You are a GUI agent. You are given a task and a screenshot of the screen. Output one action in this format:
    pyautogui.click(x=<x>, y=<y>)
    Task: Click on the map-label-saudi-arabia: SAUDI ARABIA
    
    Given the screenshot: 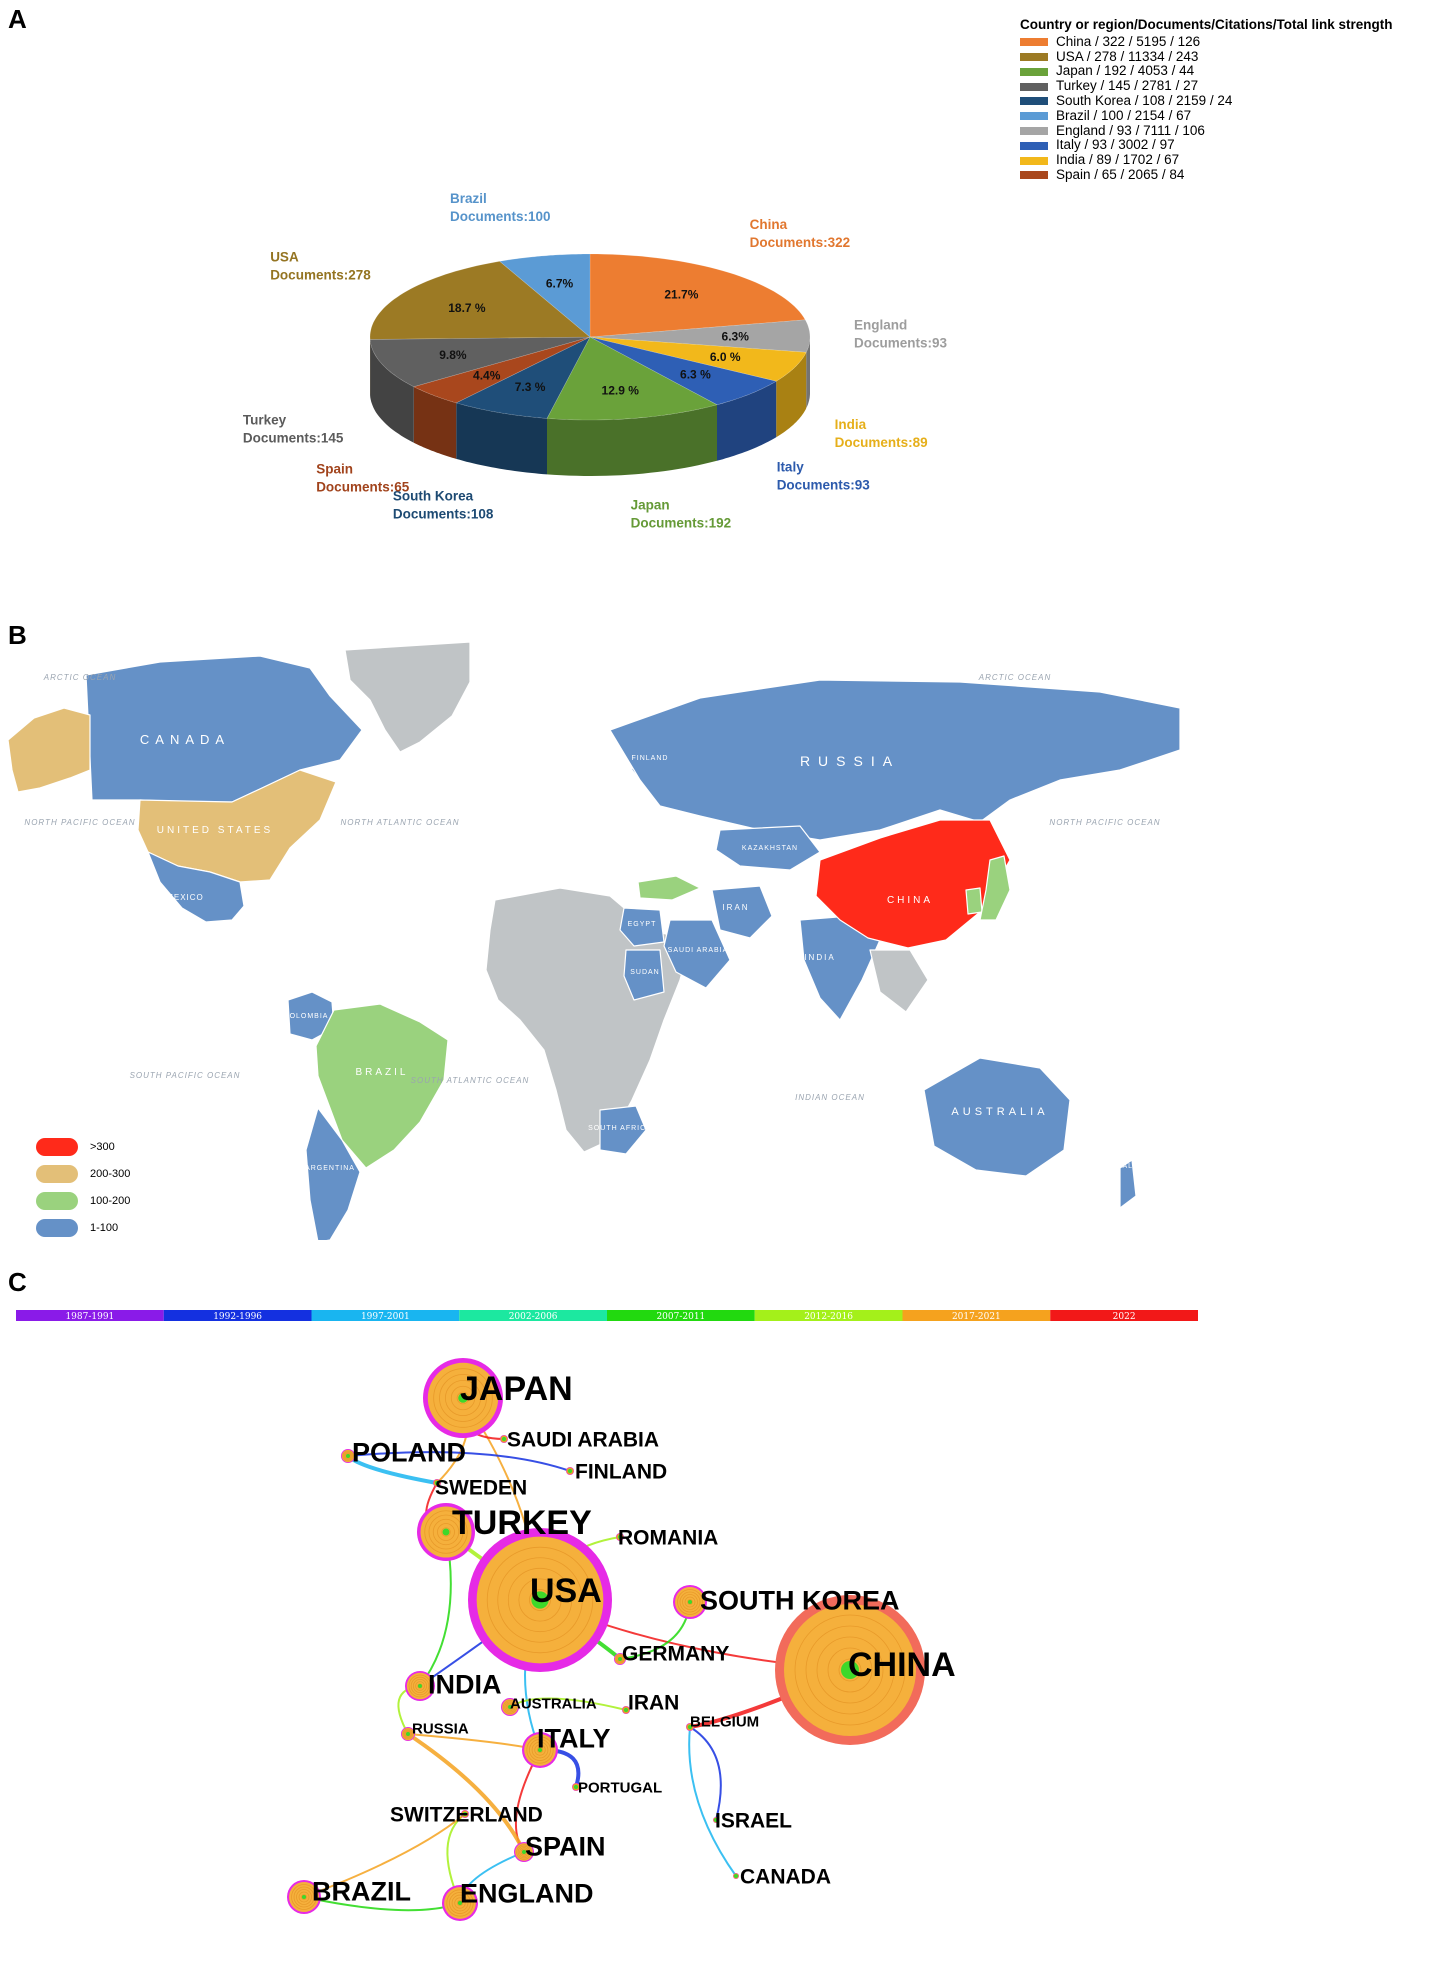 What is the action you would take?
    pyautogui.click(x=698, y=950)
    